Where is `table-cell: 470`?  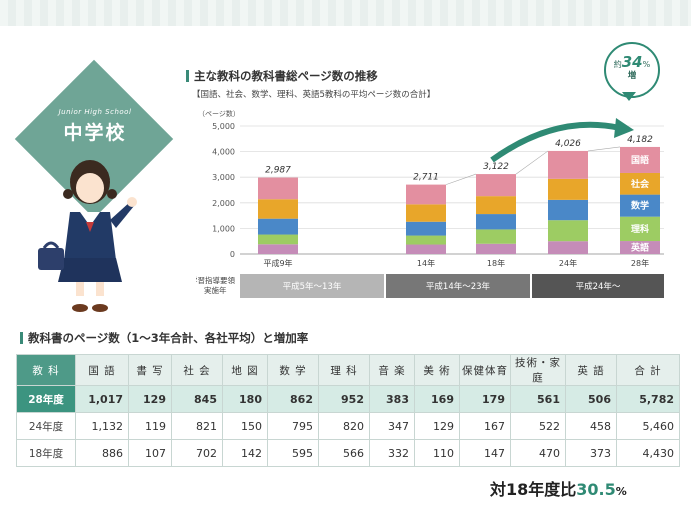 table-cell: 470 is located at coordinates (538, 453).